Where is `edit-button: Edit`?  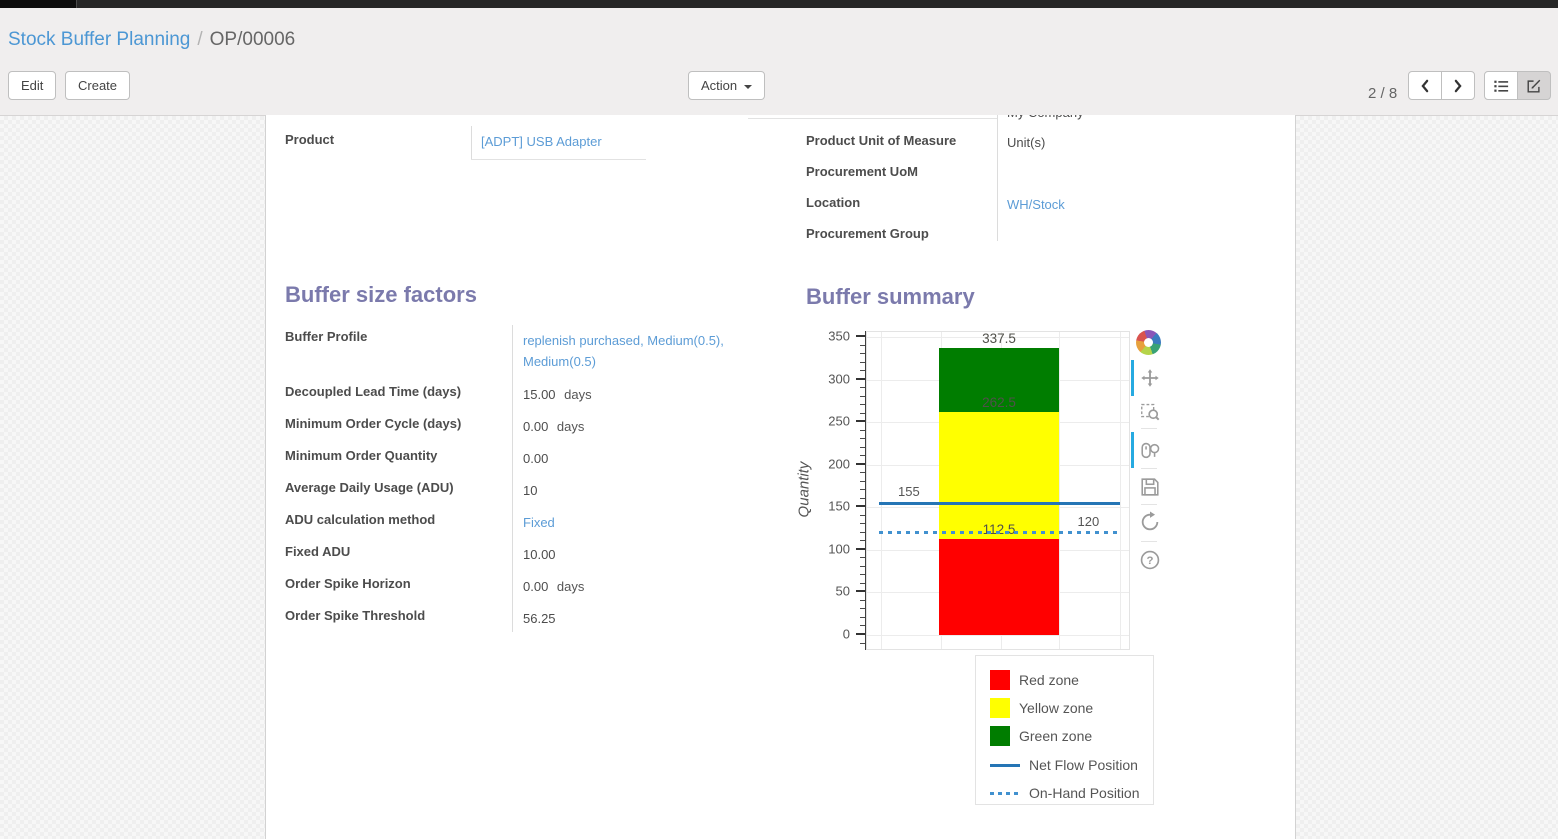 edit-button: Edit is located at coordinates (32, 85).